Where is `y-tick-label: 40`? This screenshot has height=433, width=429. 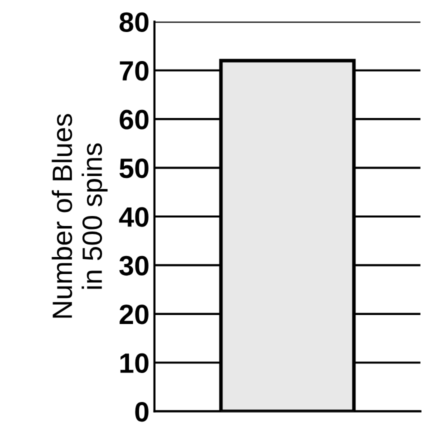 y-tick-label: 40 is located at coordinates (133, 217).